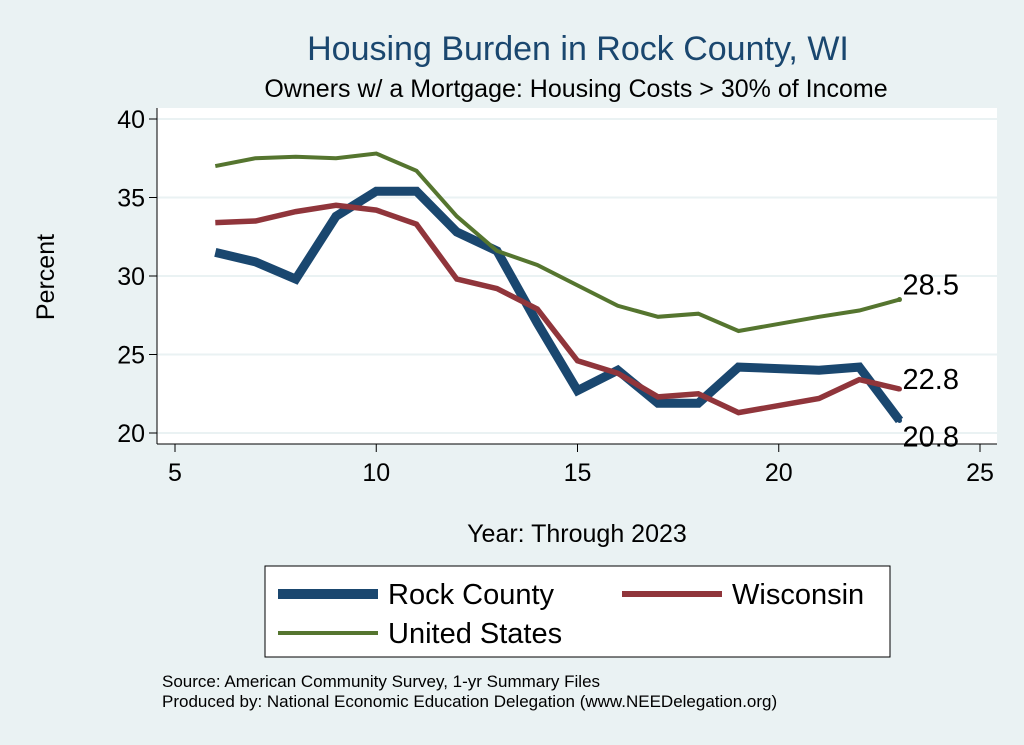  Describe the element at coordinates (131, 434) in the screenshot. I see `y-tick-label-20: 20` at that location.